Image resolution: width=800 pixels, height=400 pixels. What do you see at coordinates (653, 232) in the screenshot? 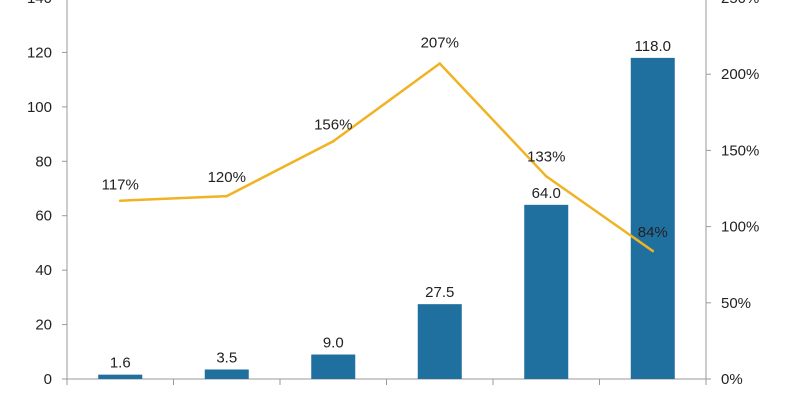
I see `line-data-label: 84%` at bounding box center [653, 232].